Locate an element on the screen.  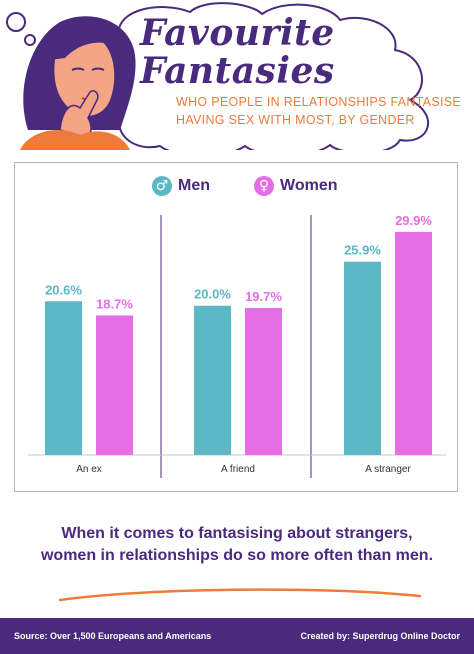
category-label: A friend is located at coordinates (238, 469).